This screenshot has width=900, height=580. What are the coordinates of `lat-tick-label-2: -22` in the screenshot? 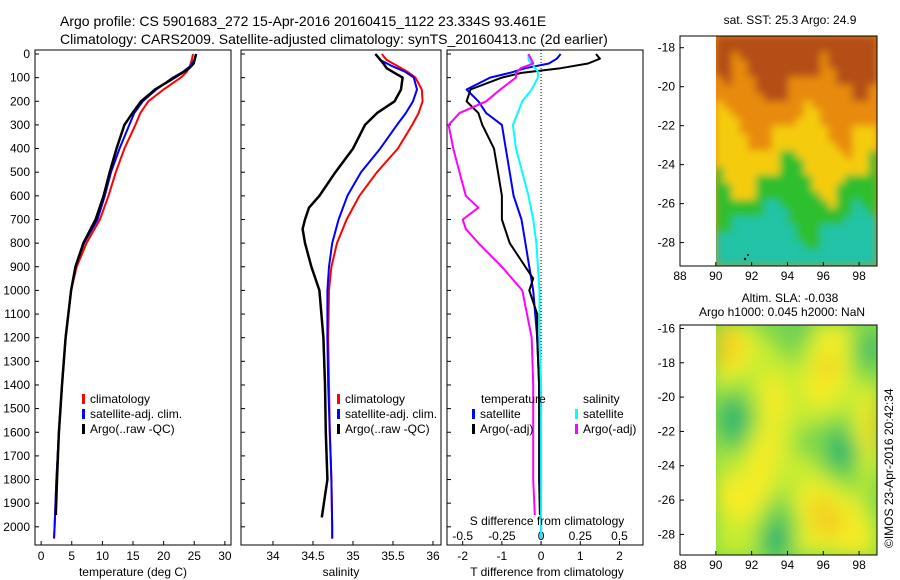 It's located at (667, 126).